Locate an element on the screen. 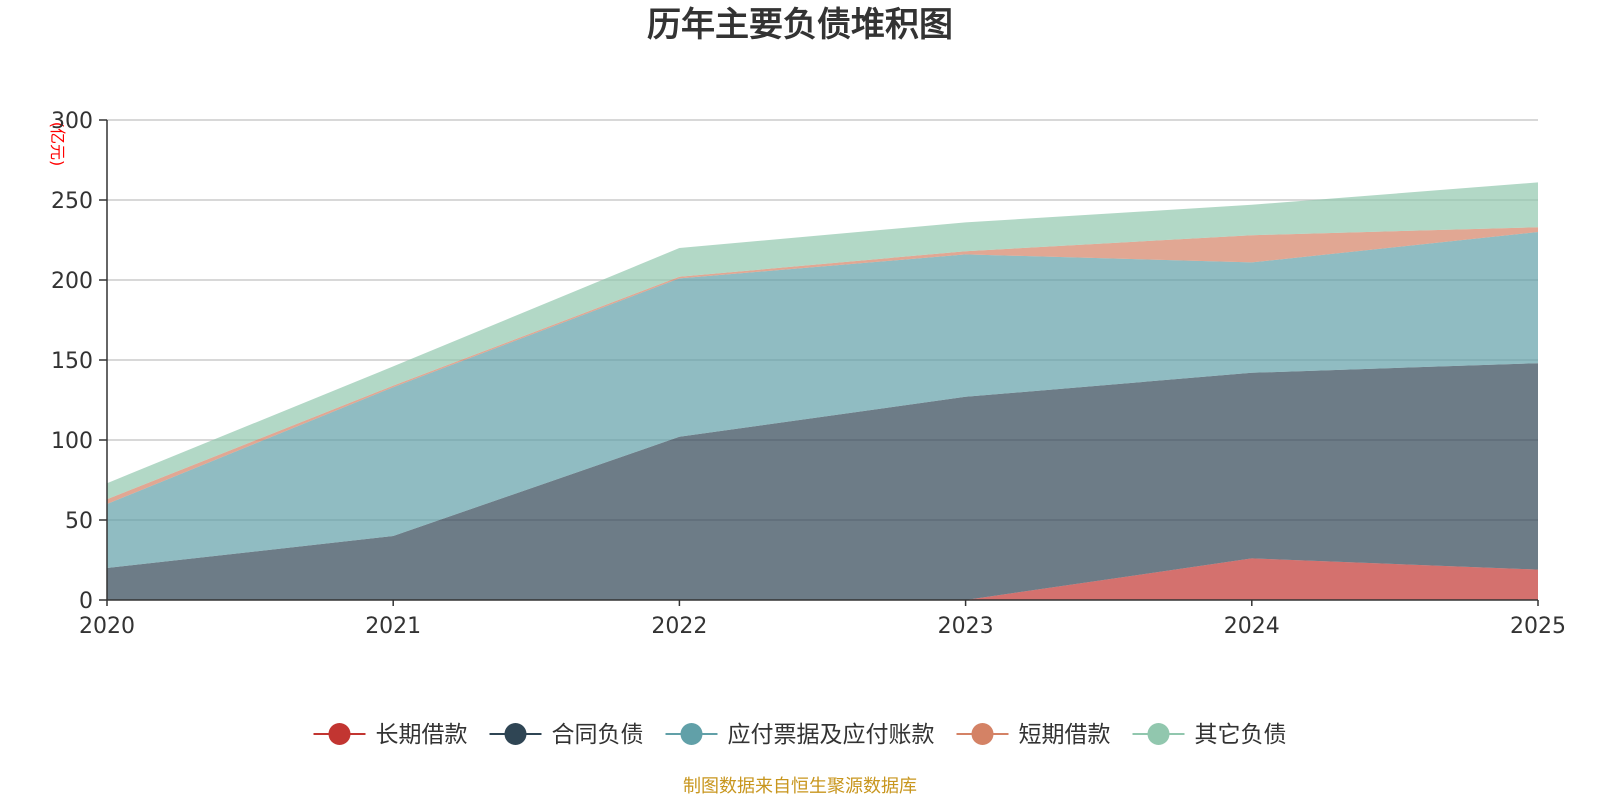 This screenshot has height=800, width=1600. x-tick-label: 2023 is located at coordinates (966, 626).